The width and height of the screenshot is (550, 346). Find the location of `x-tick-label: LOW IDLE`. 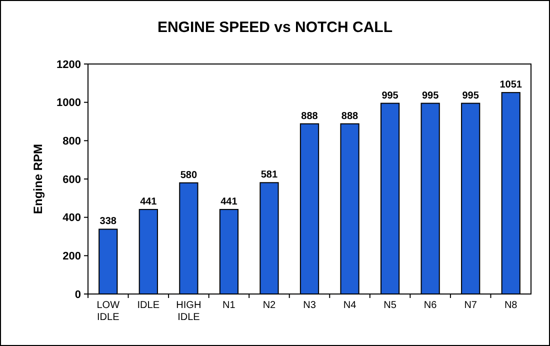

x-tick-label: LOW IDLE is located at coordinates (108, 311).